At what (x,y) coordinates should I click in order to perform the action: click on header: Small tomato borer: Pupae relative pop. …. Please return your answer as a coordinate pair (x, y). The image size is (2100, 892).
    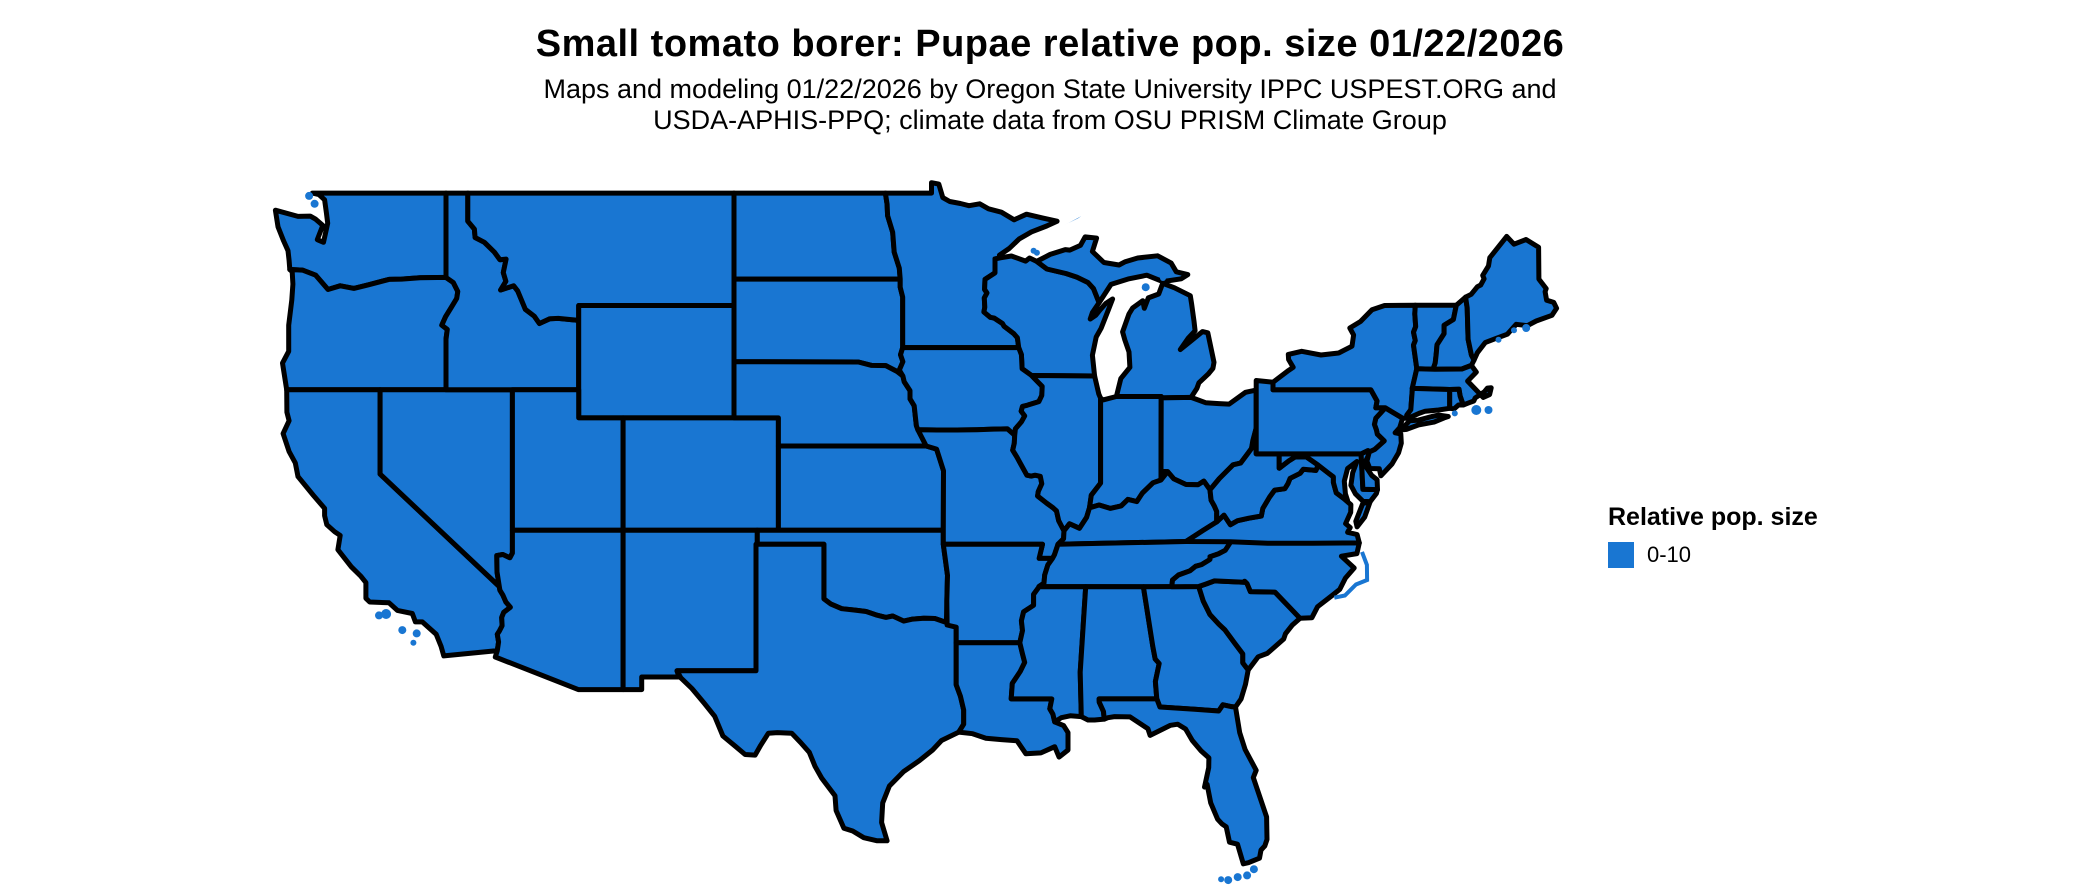
    Looking at the image, I should click on (1050, 79).